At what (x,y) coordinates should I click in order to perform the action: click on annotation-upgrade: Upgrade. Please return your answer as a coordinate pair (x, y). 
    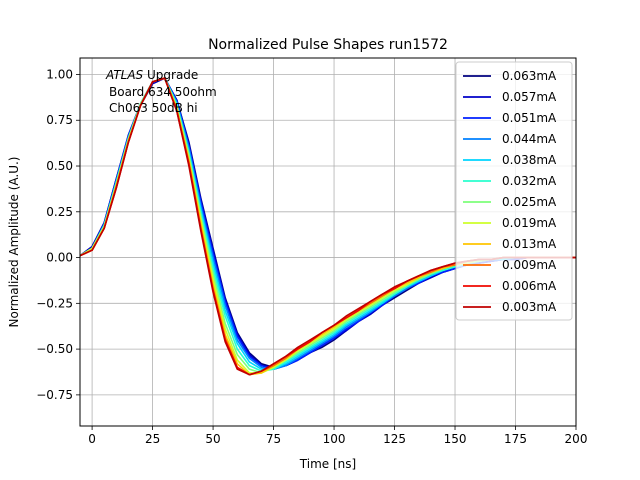
    Looking at the image, I should click on (170, 75).